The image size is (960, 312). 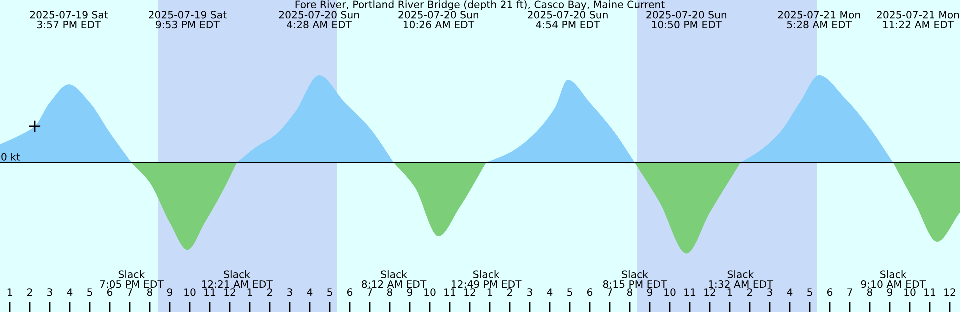 What do you see at coordinates (394, 279) in the screenshot?
I see `text: Slack 8:12 AM EDT` at bounding box center [394, 279].